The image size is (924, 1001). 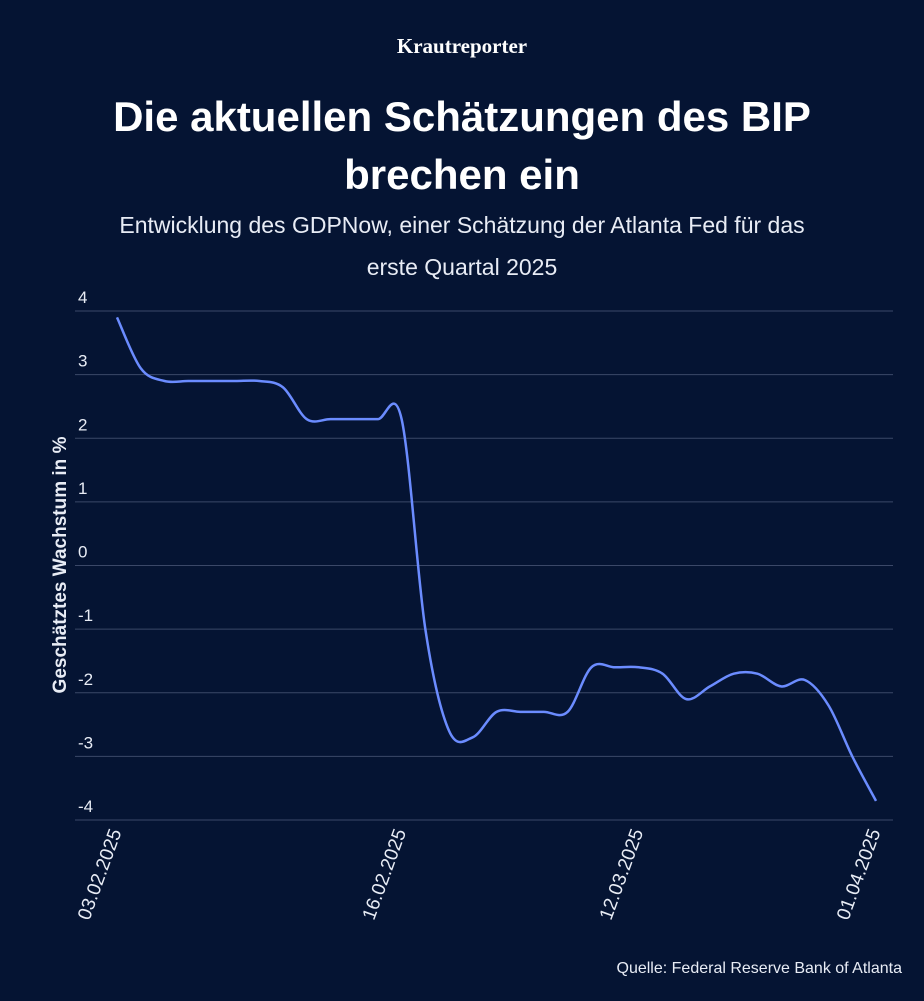 What do you see at coordinates (85, 806) in the screenshot?
I see `y-tick-label: -4` at bounding box center [85, 806].